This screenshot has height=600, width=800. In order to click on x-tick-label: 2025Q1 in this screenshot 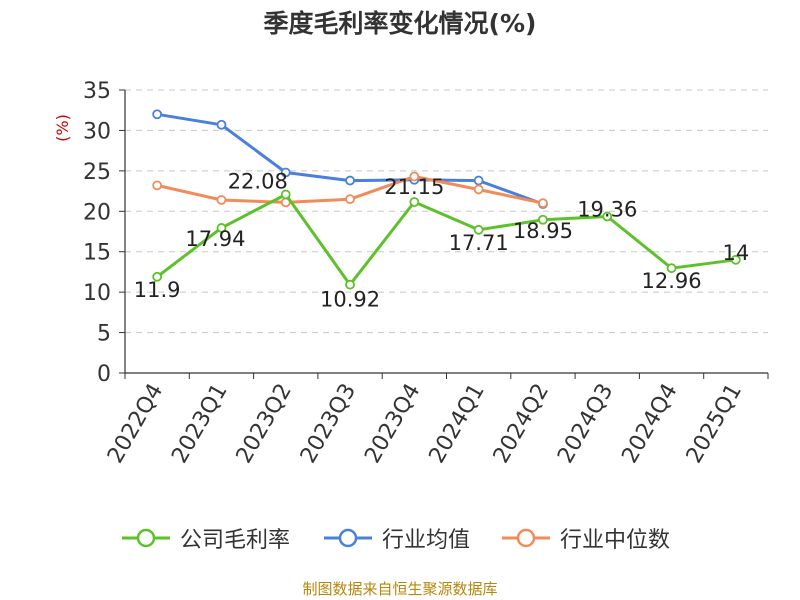, I will do `click(714, 424)`.